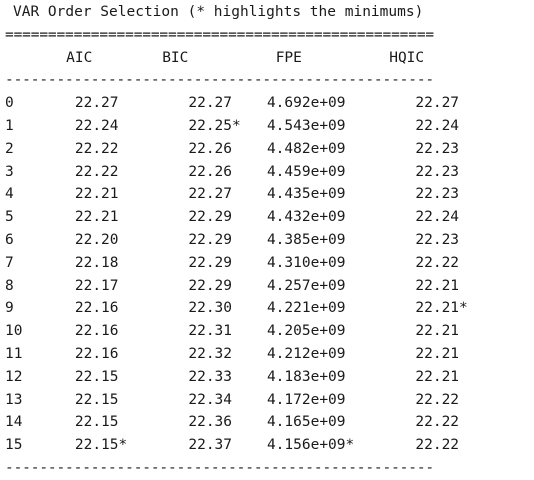 The height and width of the screenshot is (480, 534). I want to click on fpe-cell: 4.435e+09, so click(306, 194).